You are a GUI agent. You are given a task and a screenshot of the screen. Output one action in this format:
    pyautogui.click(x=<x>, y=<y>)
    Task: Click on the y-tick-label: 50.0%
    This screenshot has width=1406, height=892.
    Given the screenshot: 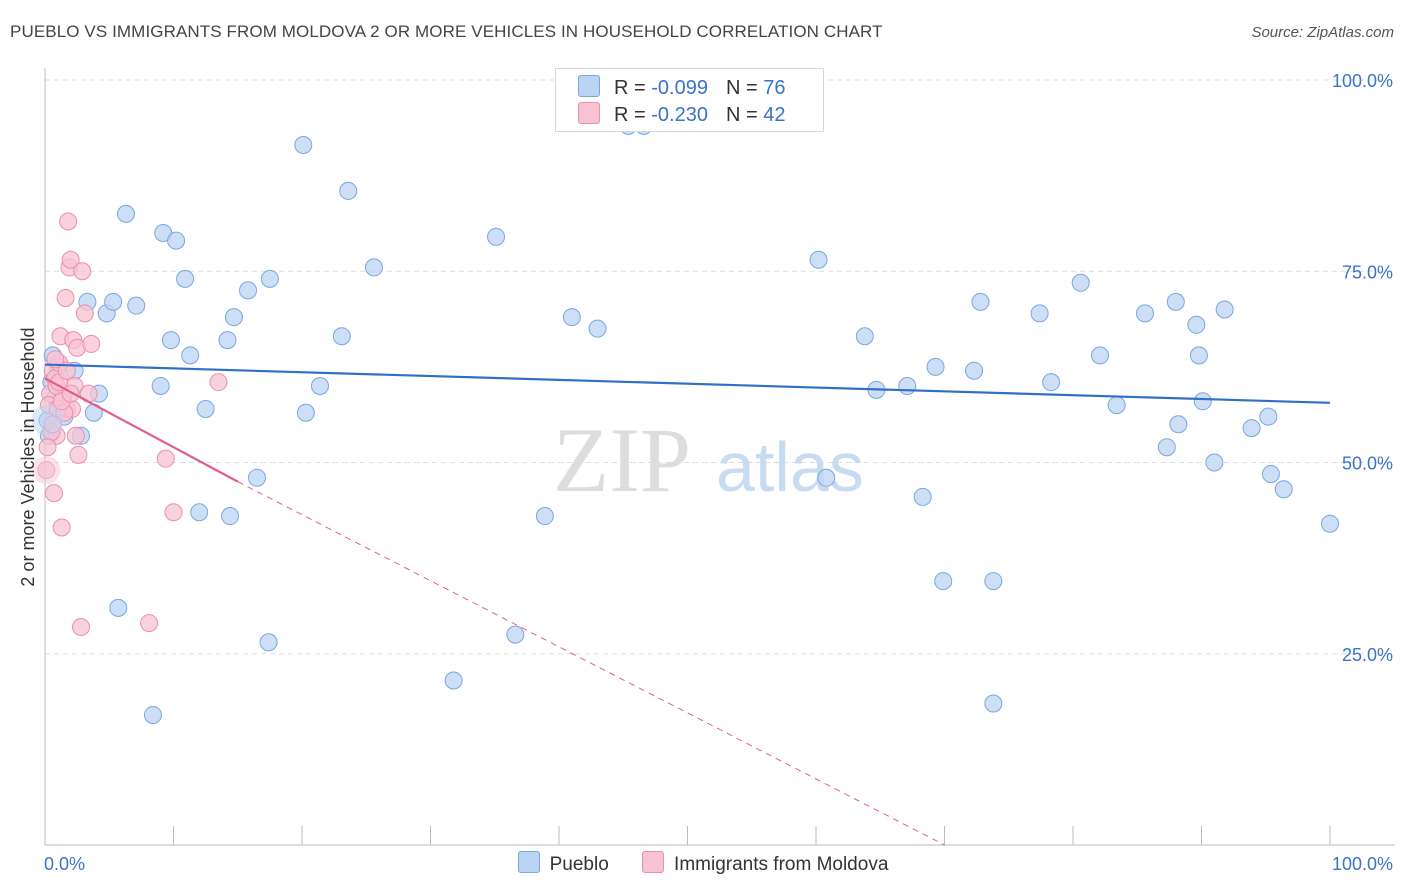 What is the action you would take?
    pyautogui.click(x=1367, y=464)
    